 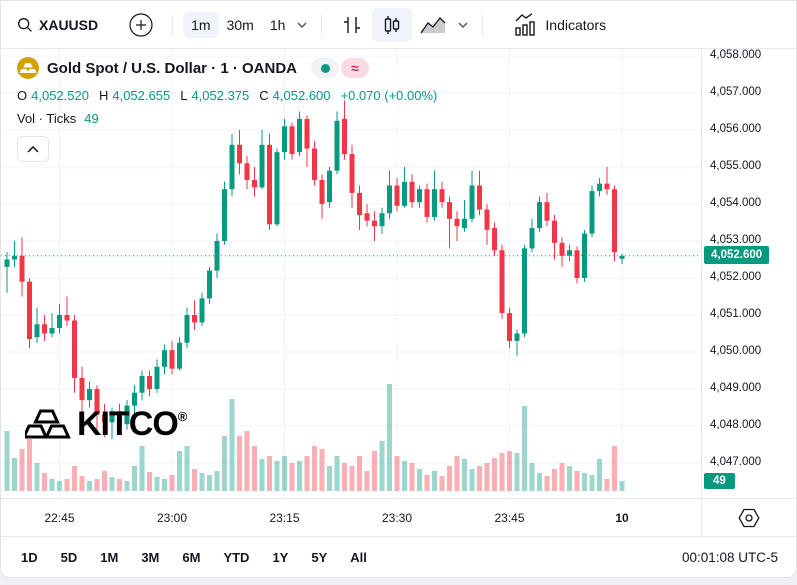 I want to click on session-clock: 00:01:08 UTC-5, so click(x=729, y=557).